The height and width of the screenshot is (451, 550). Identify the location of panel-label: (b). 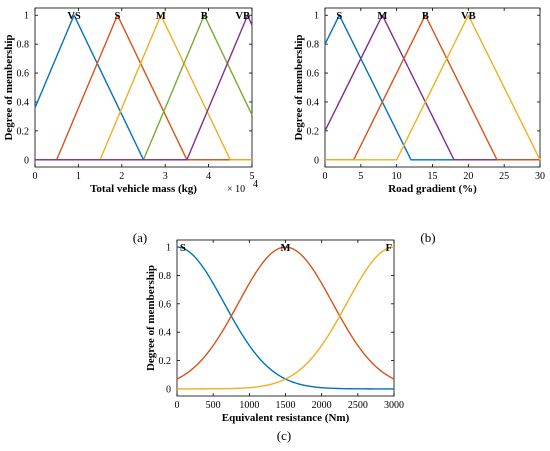
(427, 237).